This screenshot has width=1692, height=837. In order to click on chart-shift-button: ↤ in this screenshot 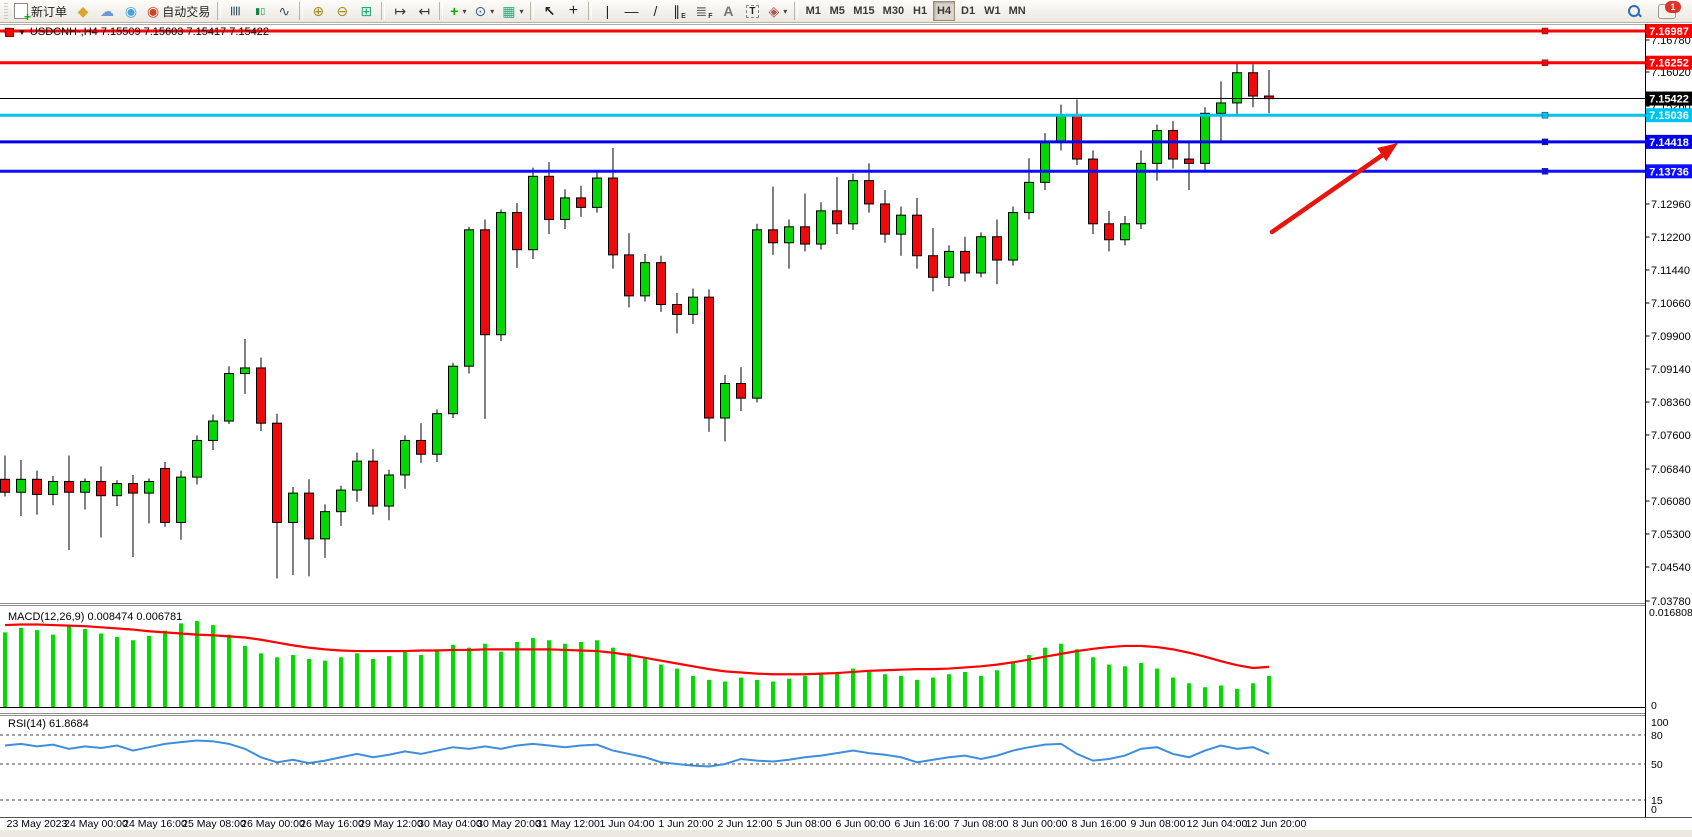, I will do `click(424, 11)`.